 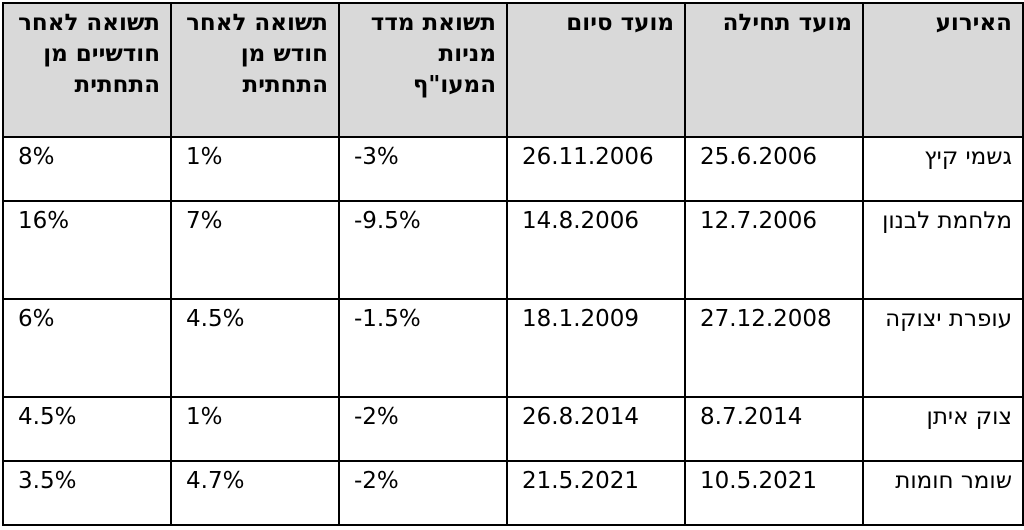 I want to click on cell-return-1-month: 7%, so click(x=255, y=250).